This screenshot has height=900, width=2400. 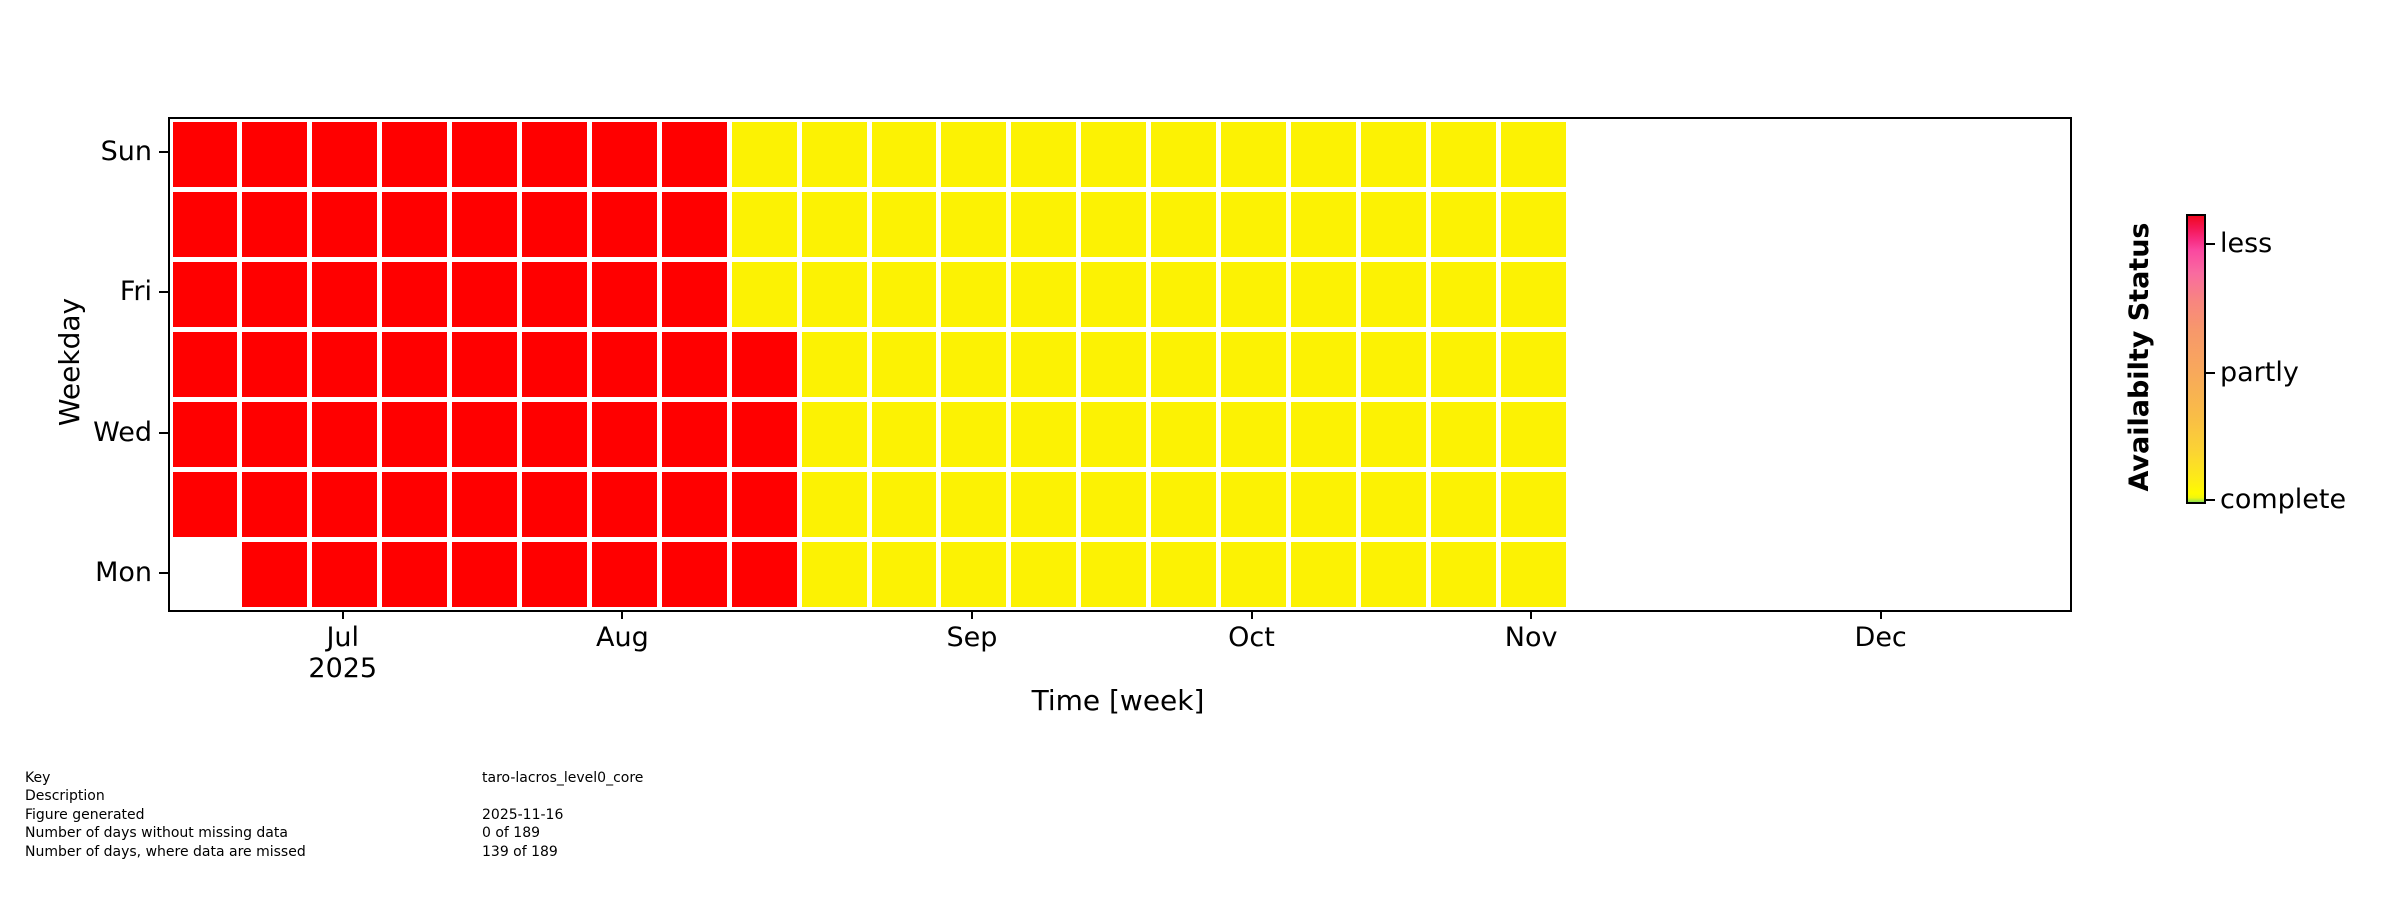 I want to click on x-tick-label: Jul 2025, so click(x=343, y=653).